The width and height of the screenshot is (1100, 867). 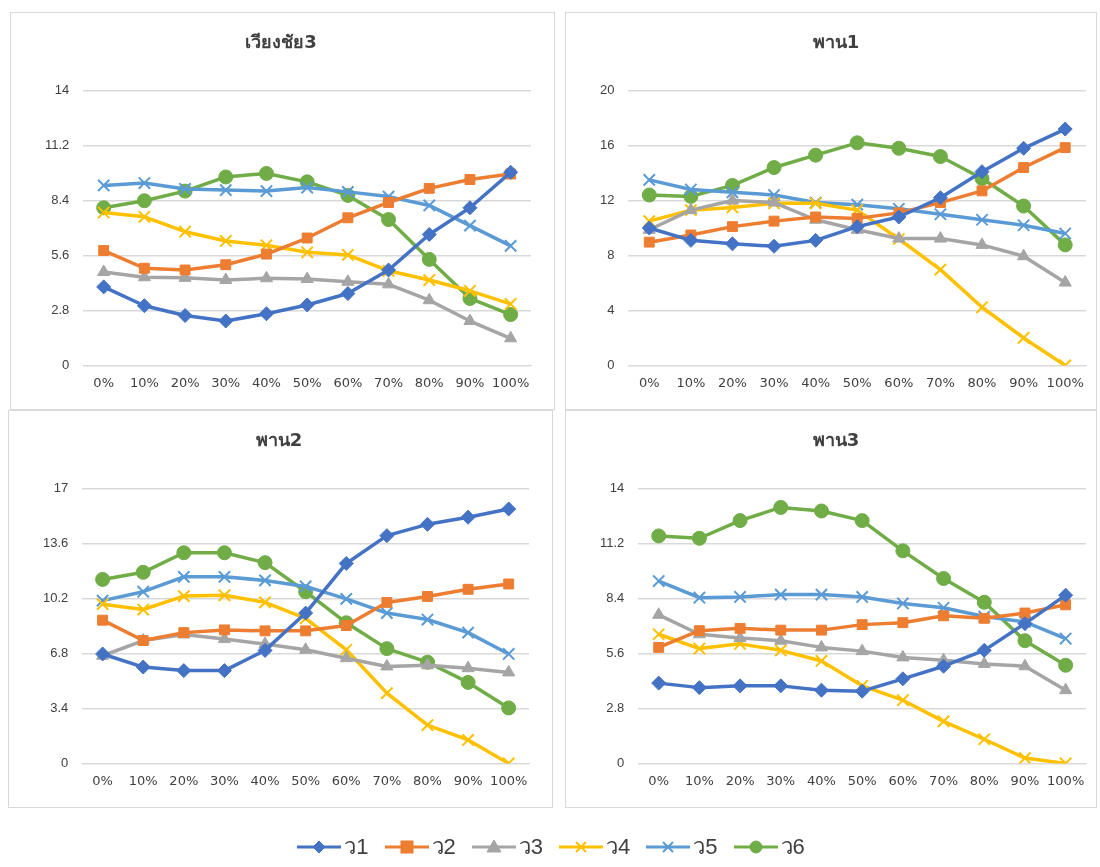 What do you see at coordinates (611, 310) in the screenshot?
I see `y-tick-label: 4` at bounding box center [611, 310].